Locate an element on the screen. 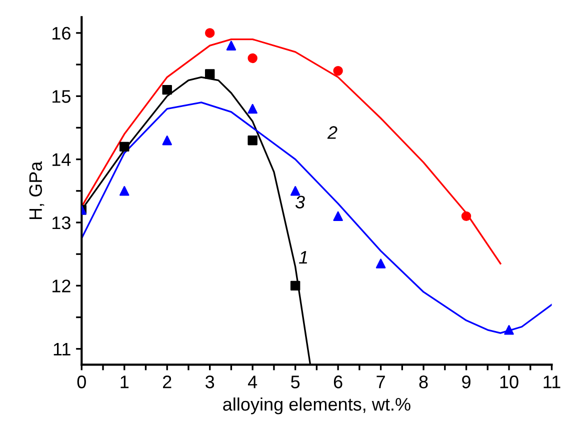  x-tick-label: 8 is located at coordinates (423, 382).